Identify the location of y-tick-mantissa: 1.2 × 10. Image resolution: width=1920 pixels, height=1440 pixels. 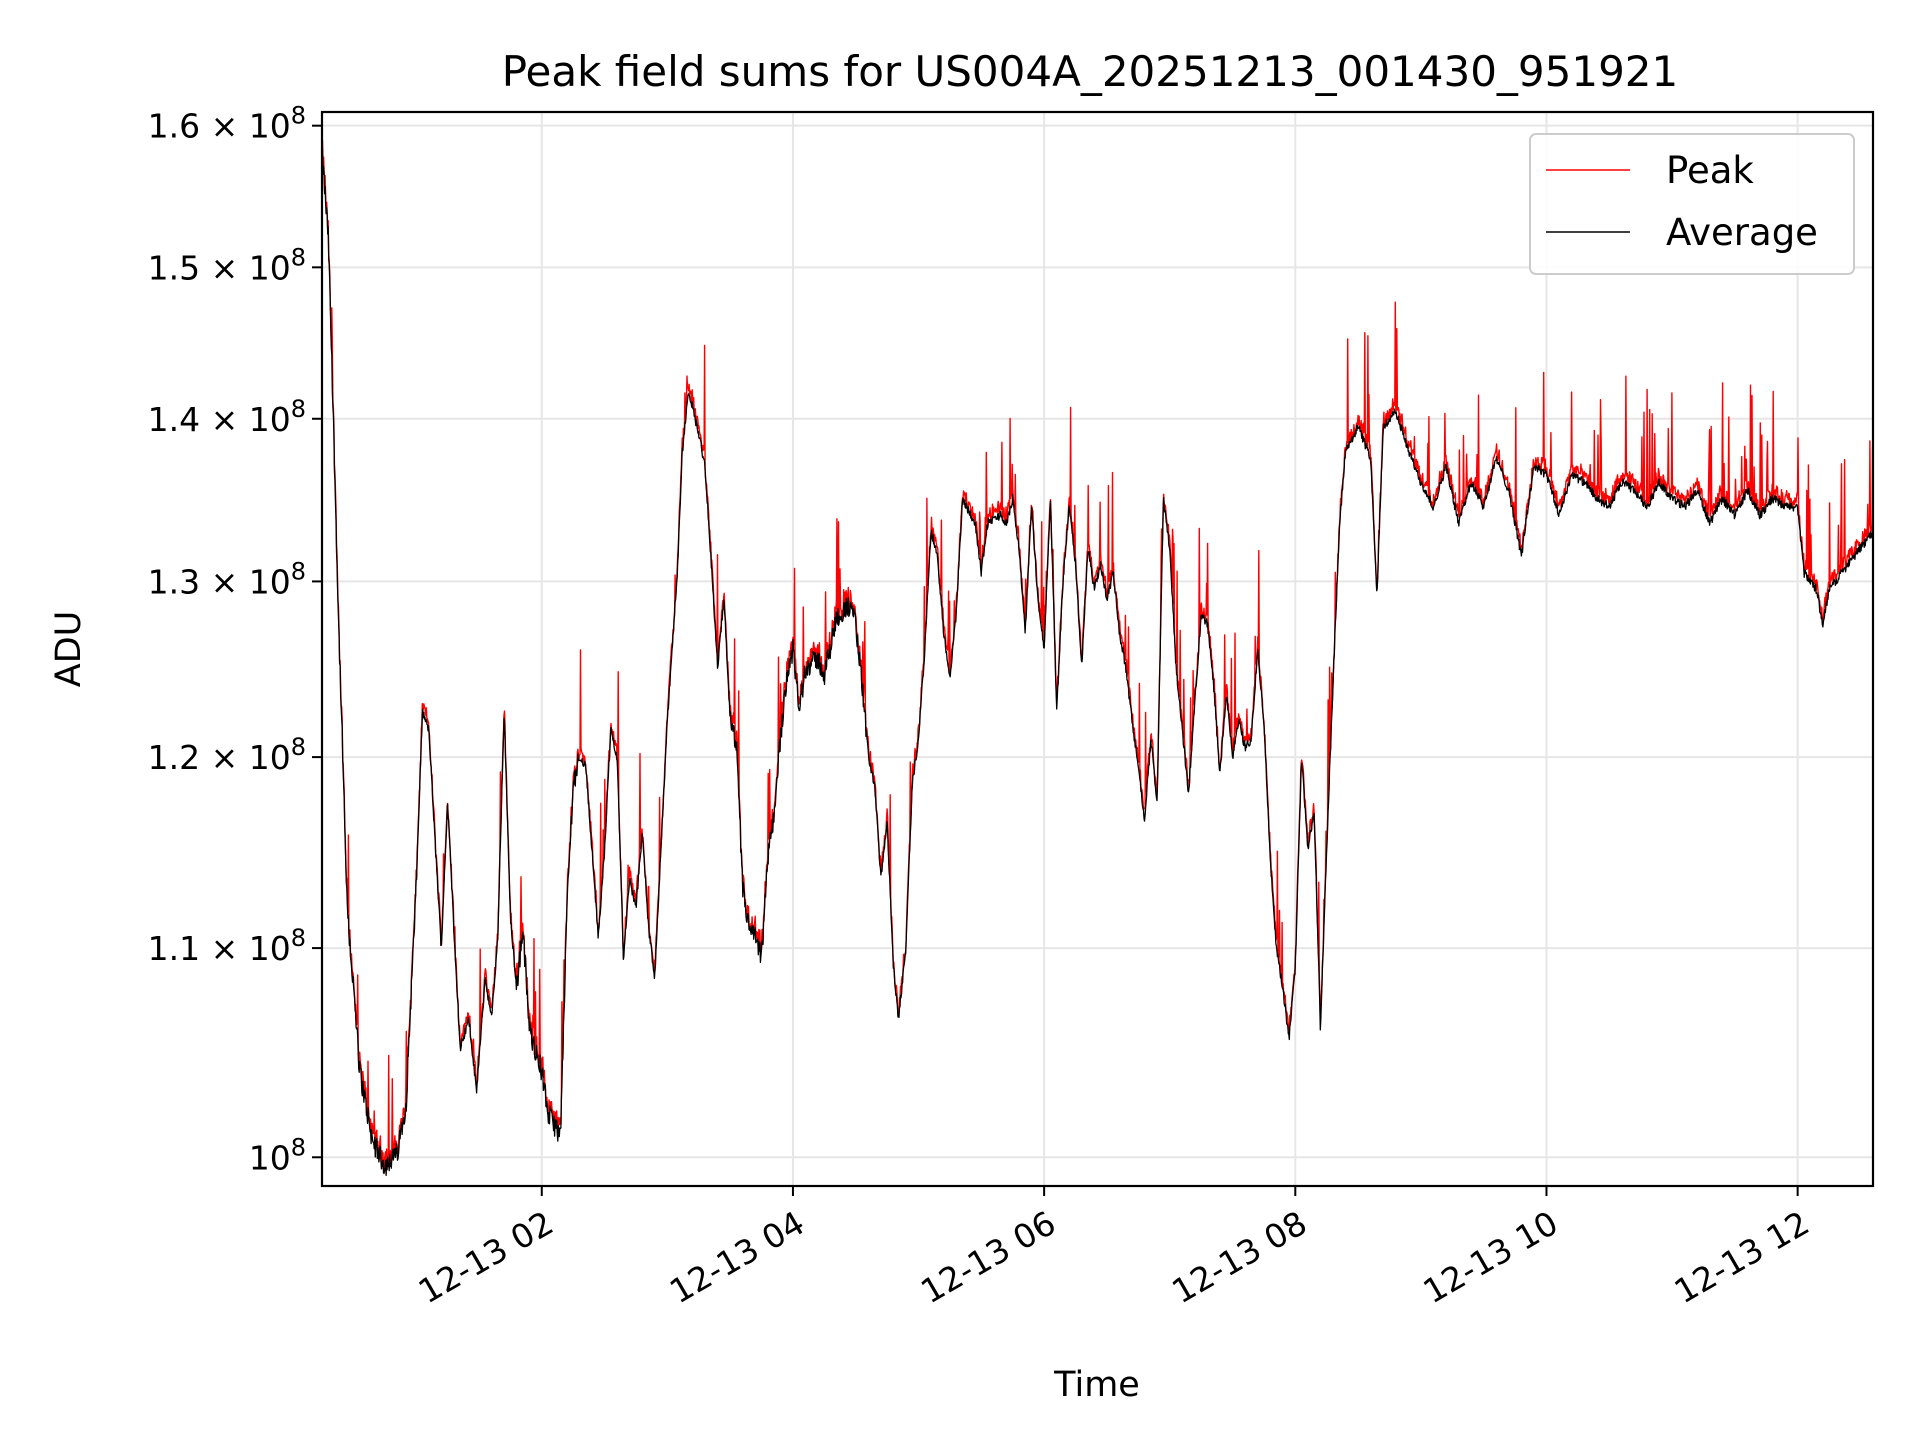
(219, 757).